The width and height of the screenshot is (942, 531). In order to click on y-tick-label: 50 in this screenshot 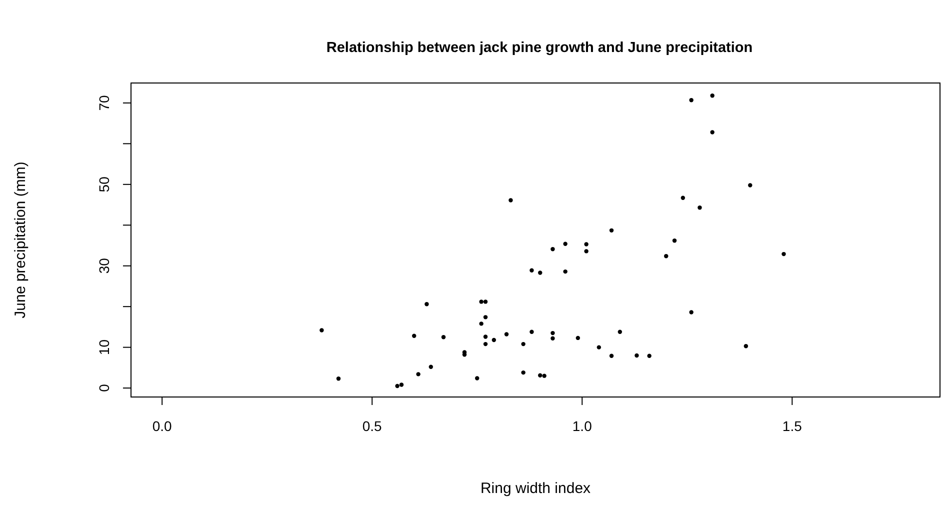, I will do `click(104, 184)`.